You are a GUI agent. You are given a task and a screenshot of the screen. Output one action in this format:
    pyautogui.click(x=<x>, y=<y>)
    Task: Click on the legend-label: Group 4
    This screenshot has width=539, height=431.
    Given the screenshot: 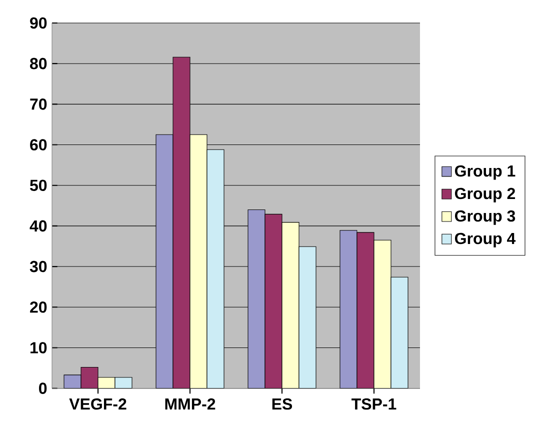 What is the action you would take?
    pyautogui.click(x=485, y=240)
    